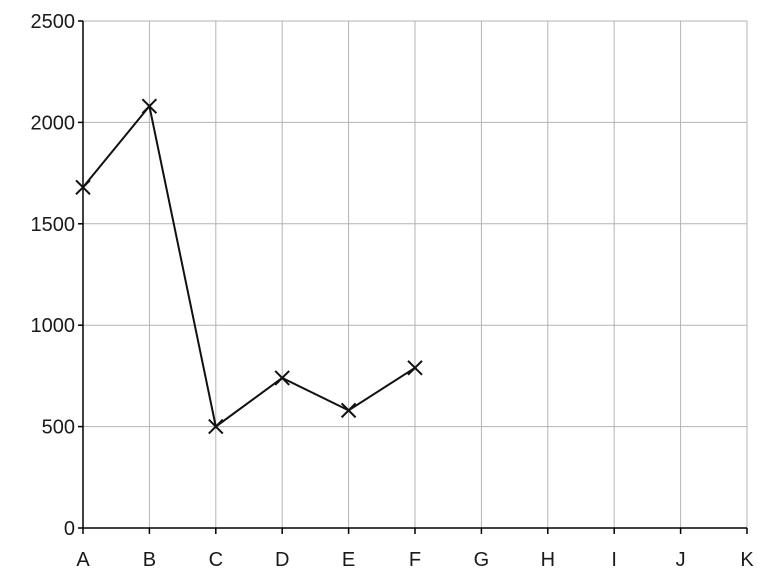 This screenshot has width=758, height=569. Describe the element at coordinates (681, 559) in the screenshot. I see `x-tick-label: J` at that location.